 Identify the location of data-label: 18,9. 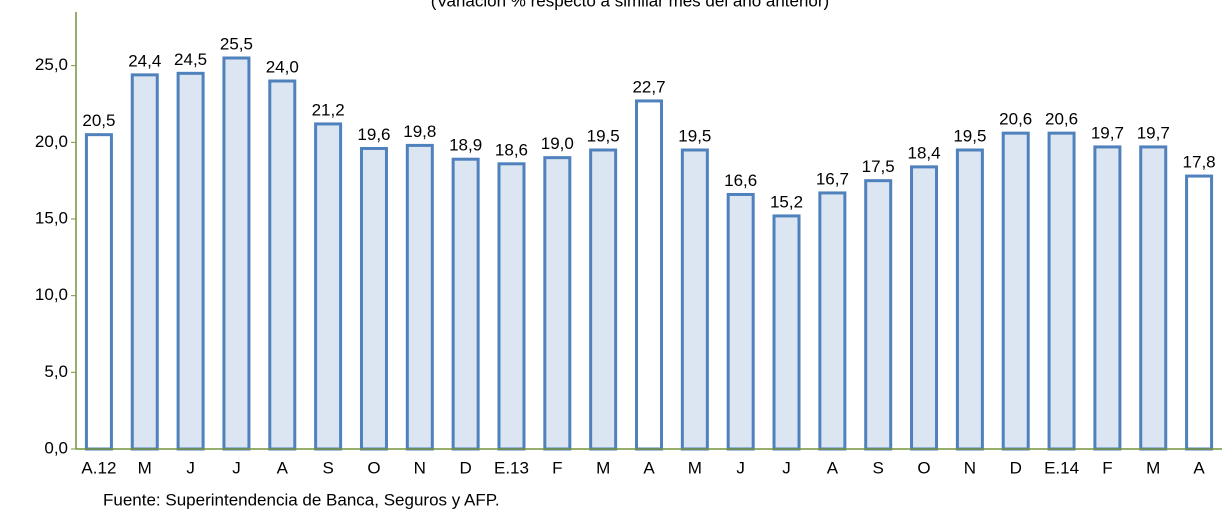
(465, 145).